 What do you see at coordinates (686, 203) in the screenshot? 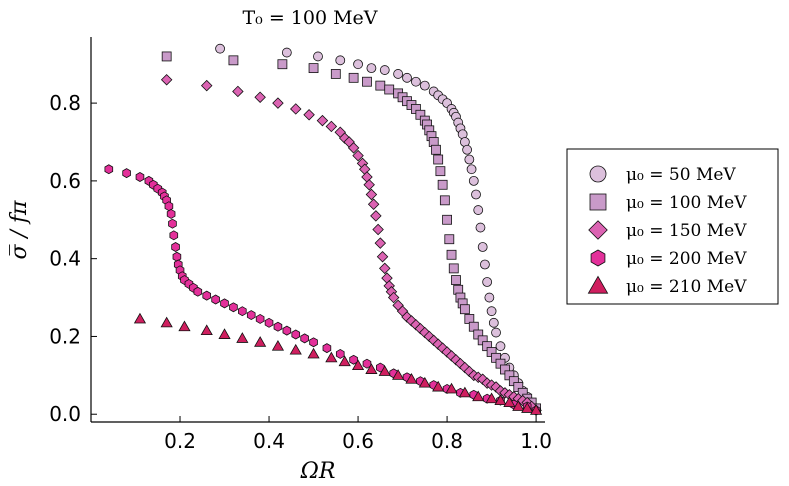
I see `legend-label: μ₀ = 100 MeV` at bounding box center [686, 203].